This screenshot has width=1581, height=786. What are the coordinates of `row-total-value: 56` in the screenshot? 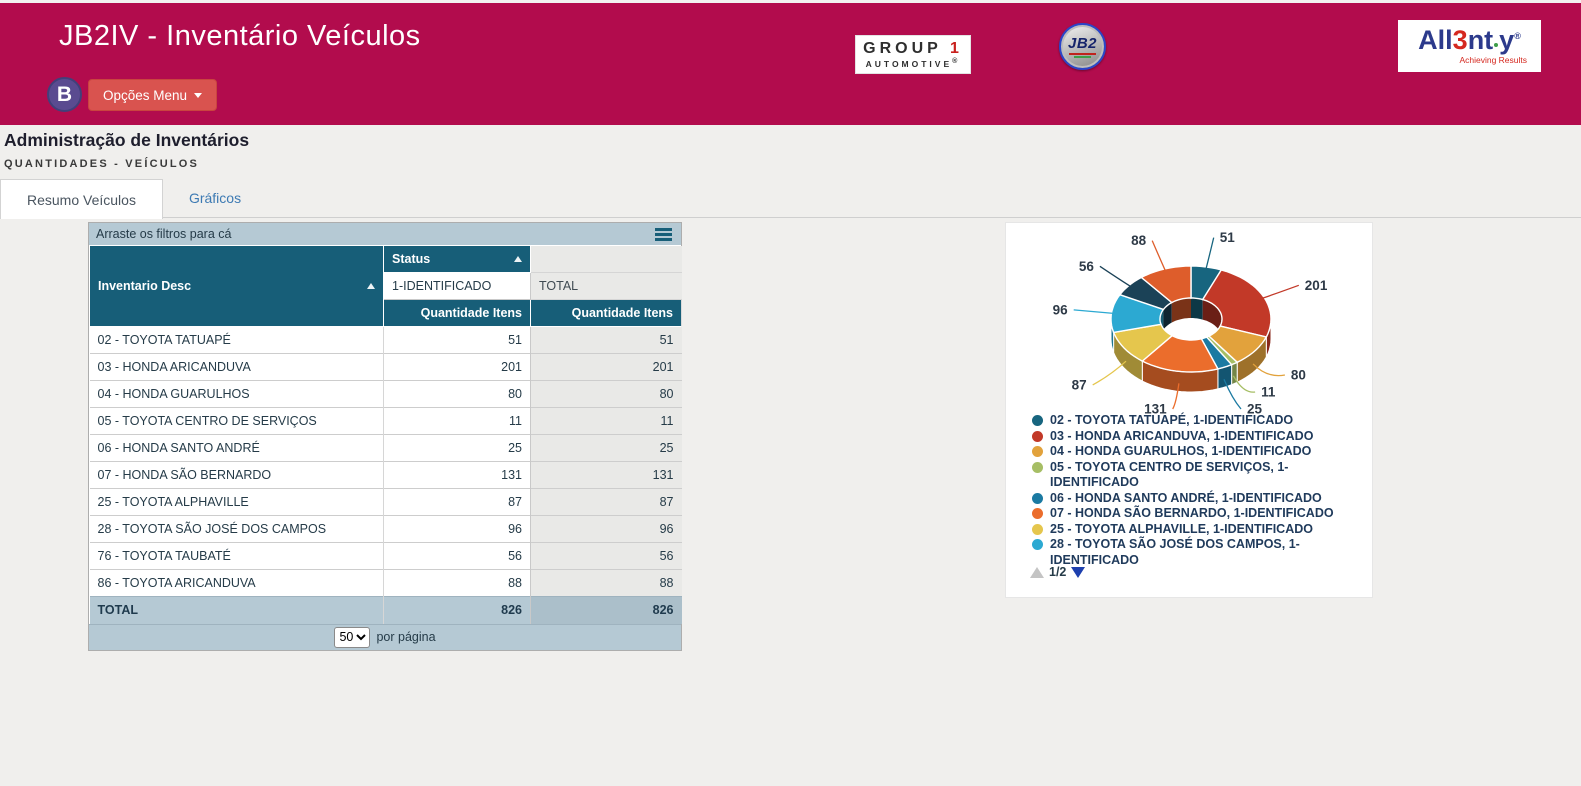 It's located at (606, 556).